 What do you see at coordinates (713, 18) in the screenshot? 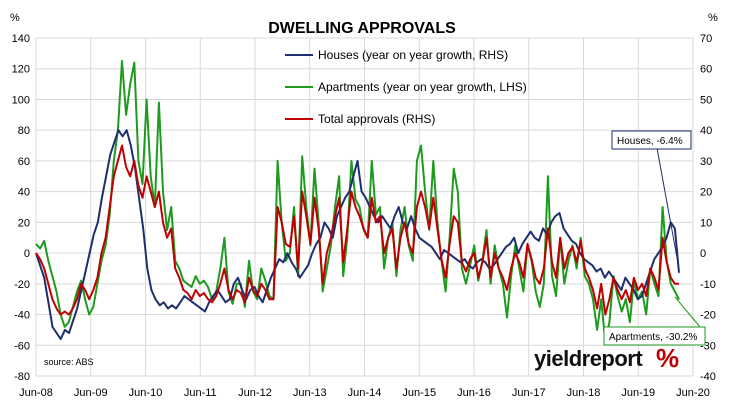
I see `right-axis-unit: %` at bounding box center [713, 18].